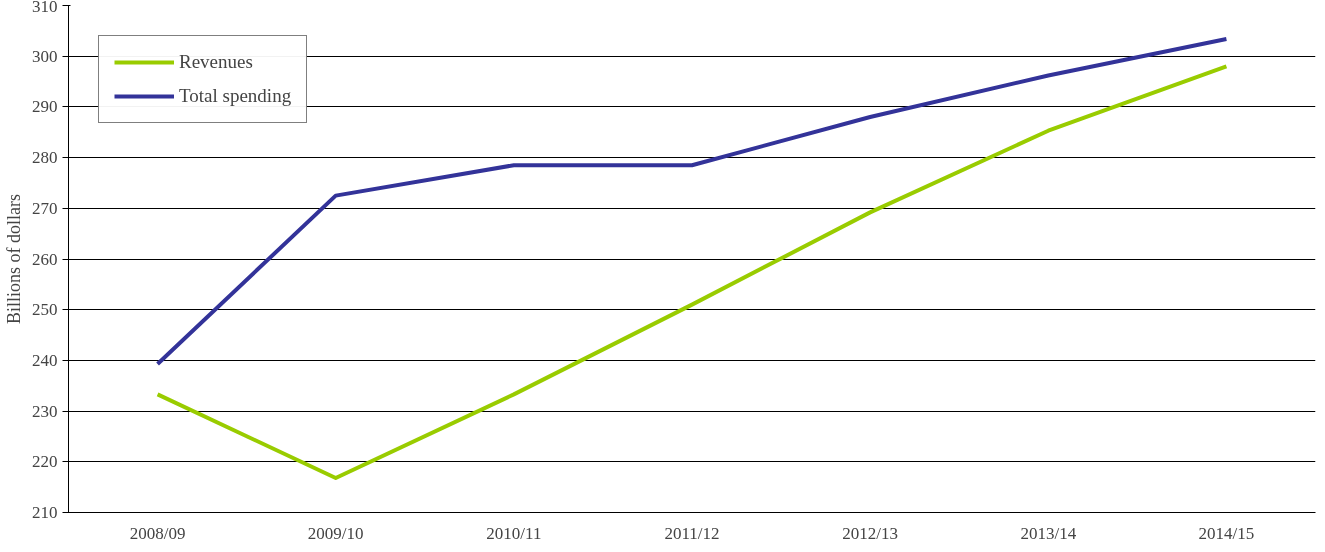 The height and width of the screenshot is (552, 1325). I want to click on y-tick-label: 270, so click(45, 208).